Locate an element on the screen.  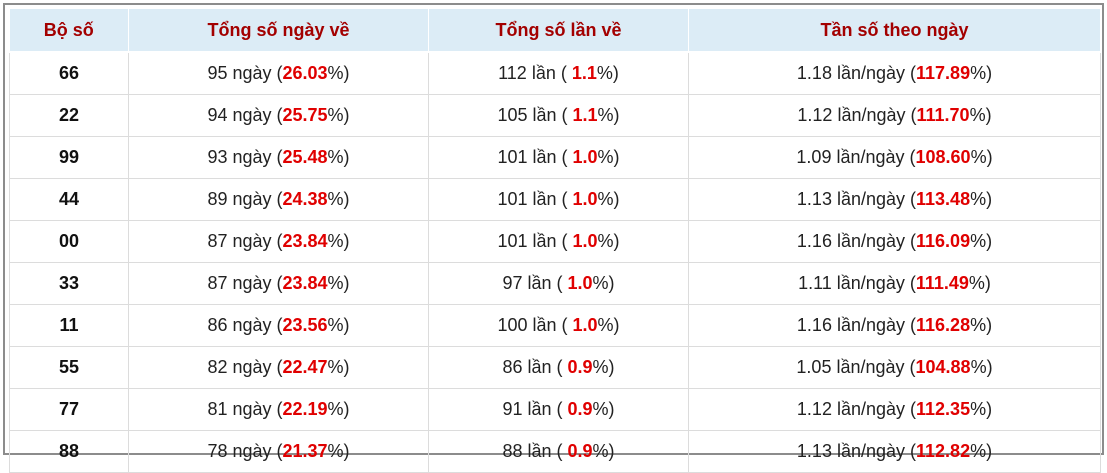
stat-cell: 112 lần ( 1.1%) is located at coordinates (558, 73).